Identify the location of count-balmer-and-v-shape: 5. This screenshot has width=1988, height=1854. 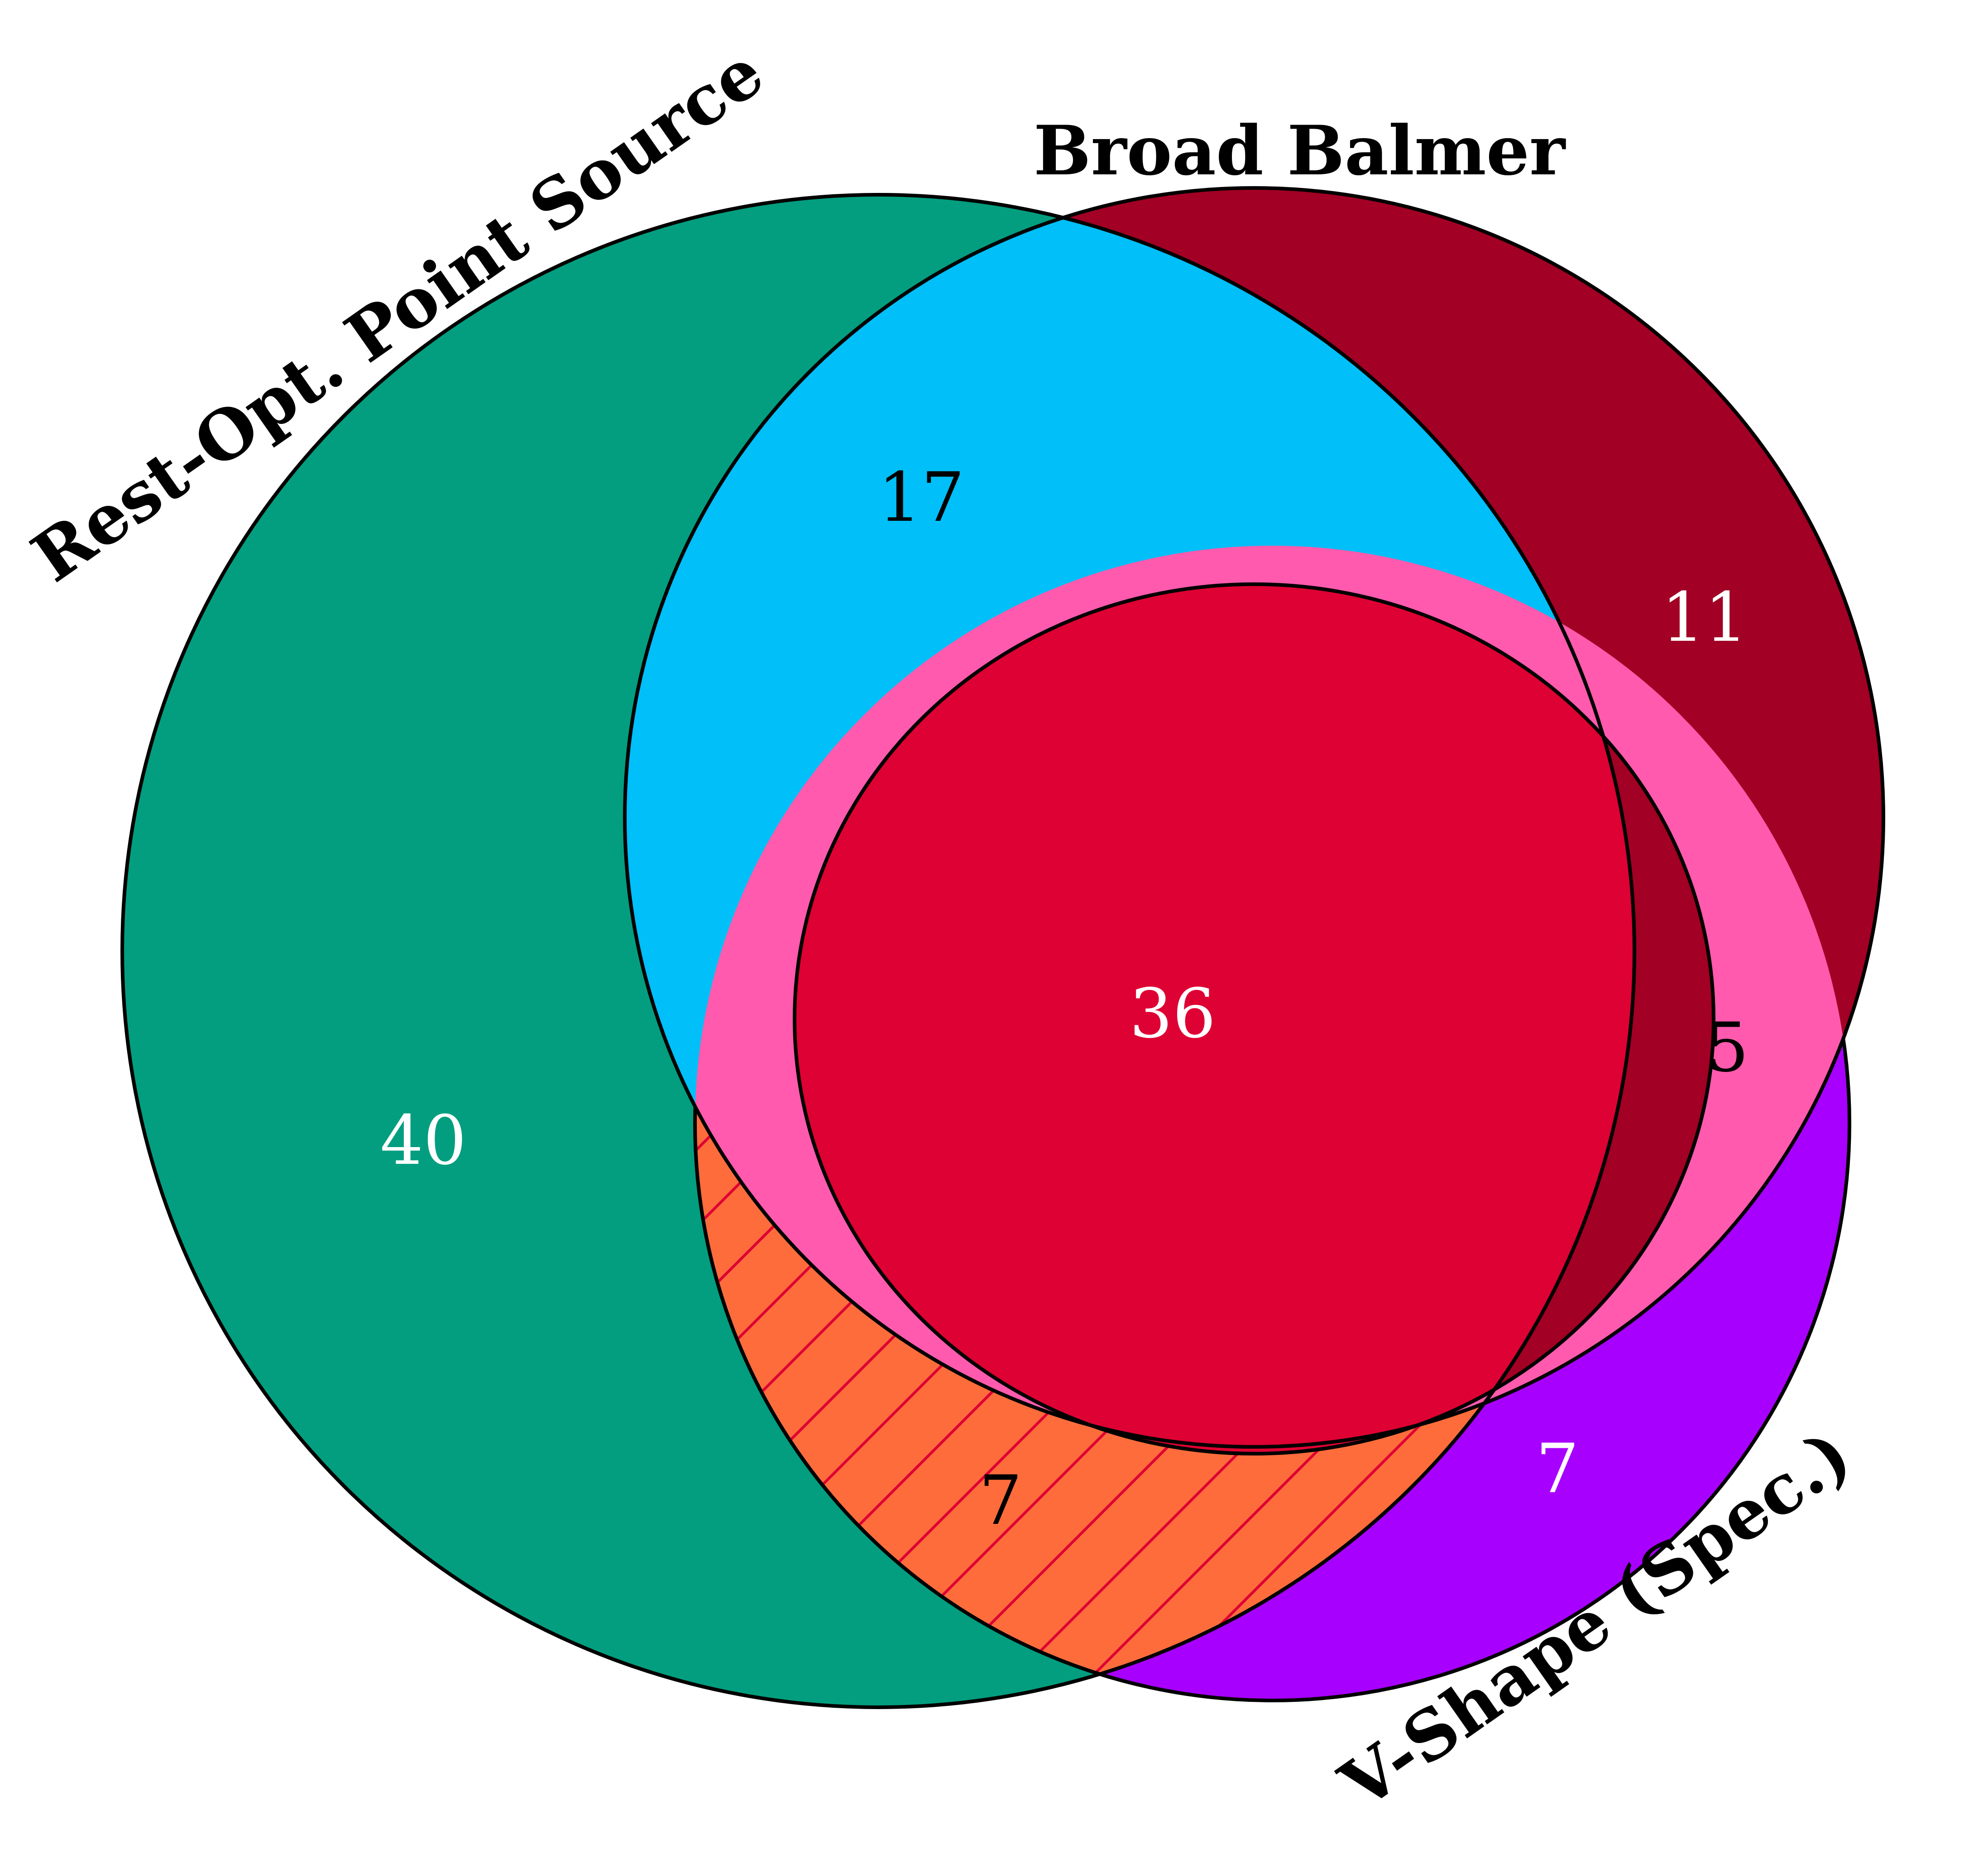
(1726, 1048).